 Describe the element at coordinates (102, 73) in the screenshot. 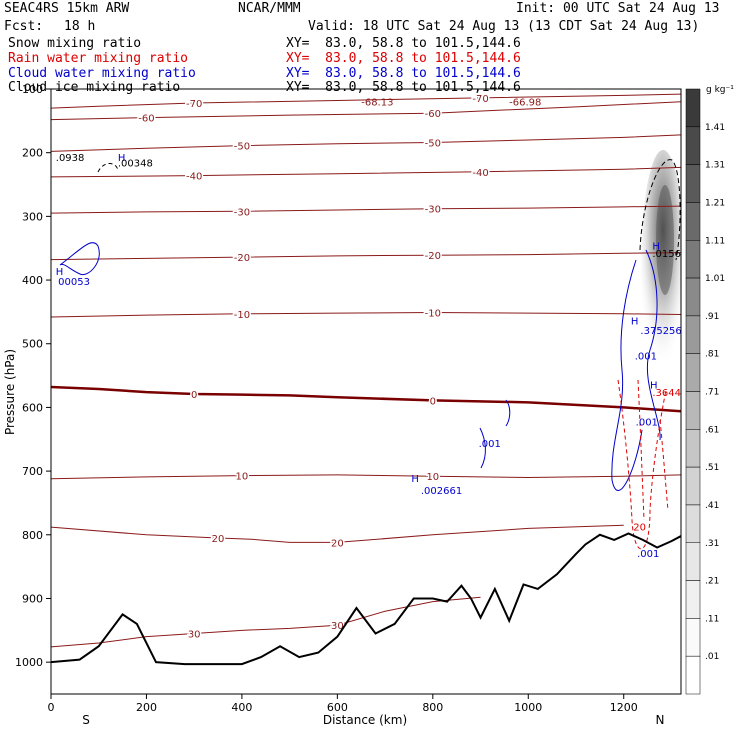

I see `legend-cloudwater-name: Cloud water mixing ratio` at that location.